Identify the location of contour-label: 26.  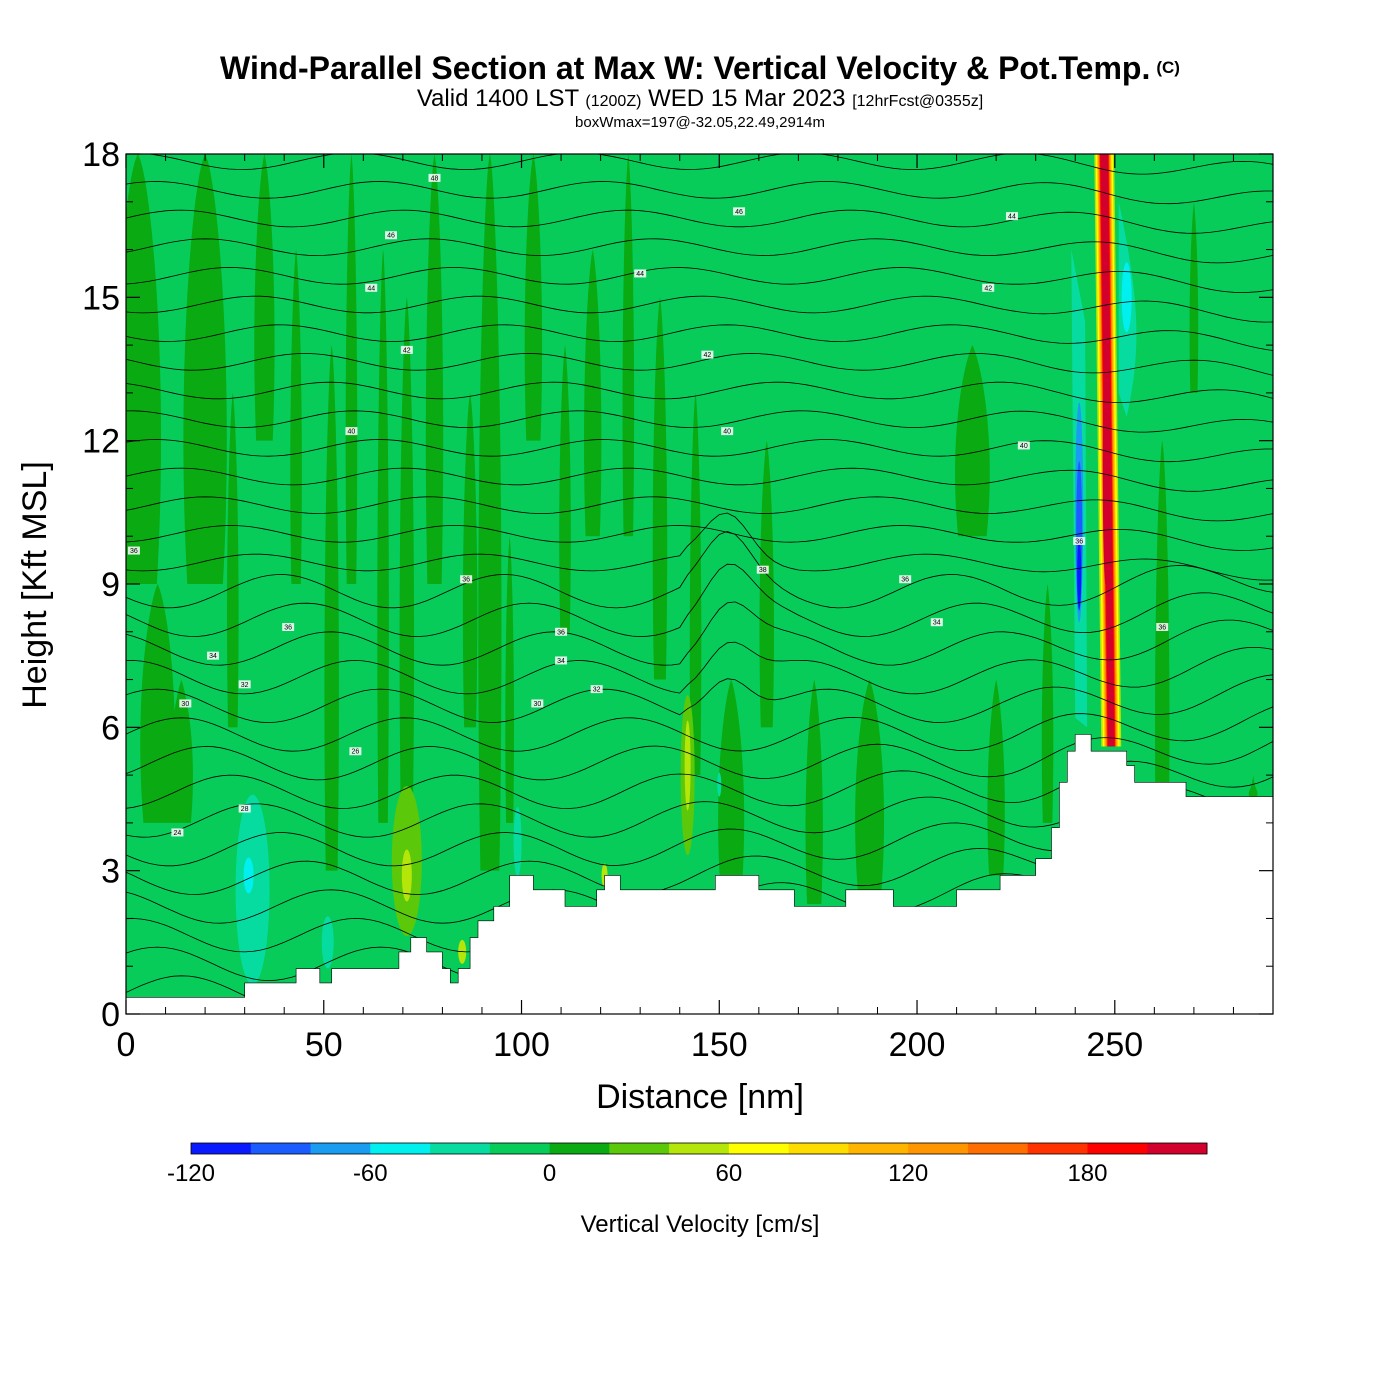
(356, 752).